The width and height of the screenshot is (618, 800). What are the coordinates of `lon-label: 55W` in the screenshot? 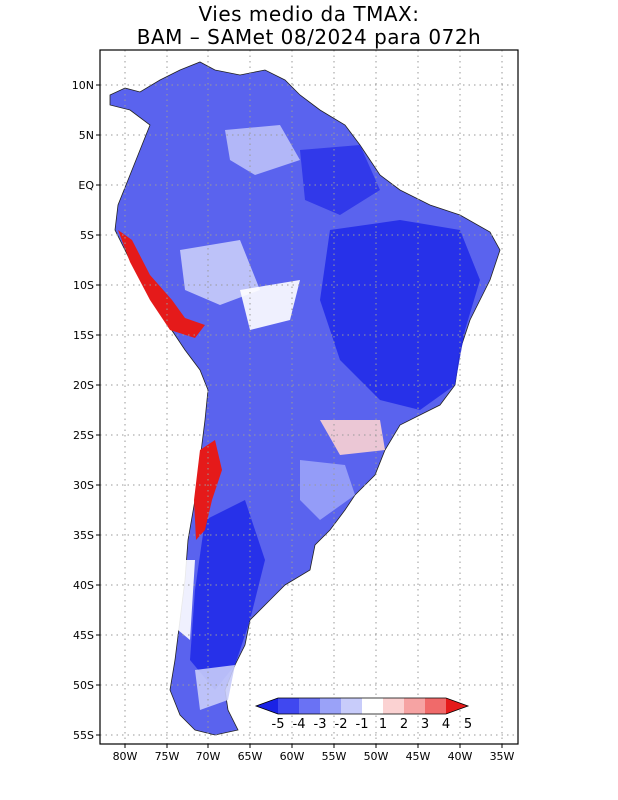 It's located at (334, 756).